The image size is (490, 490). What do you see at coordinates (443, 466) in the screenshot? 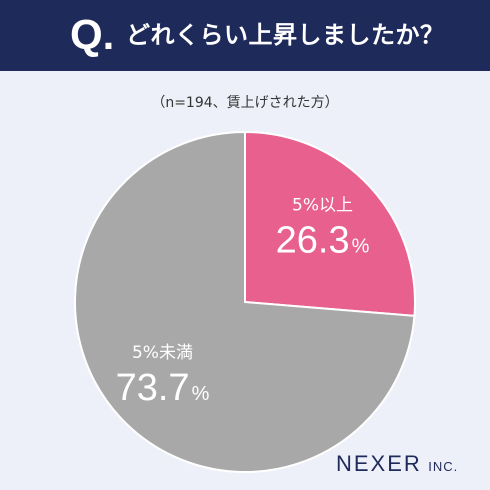
I see `logo-suffix: INC.` at bounding box center [443, 466].